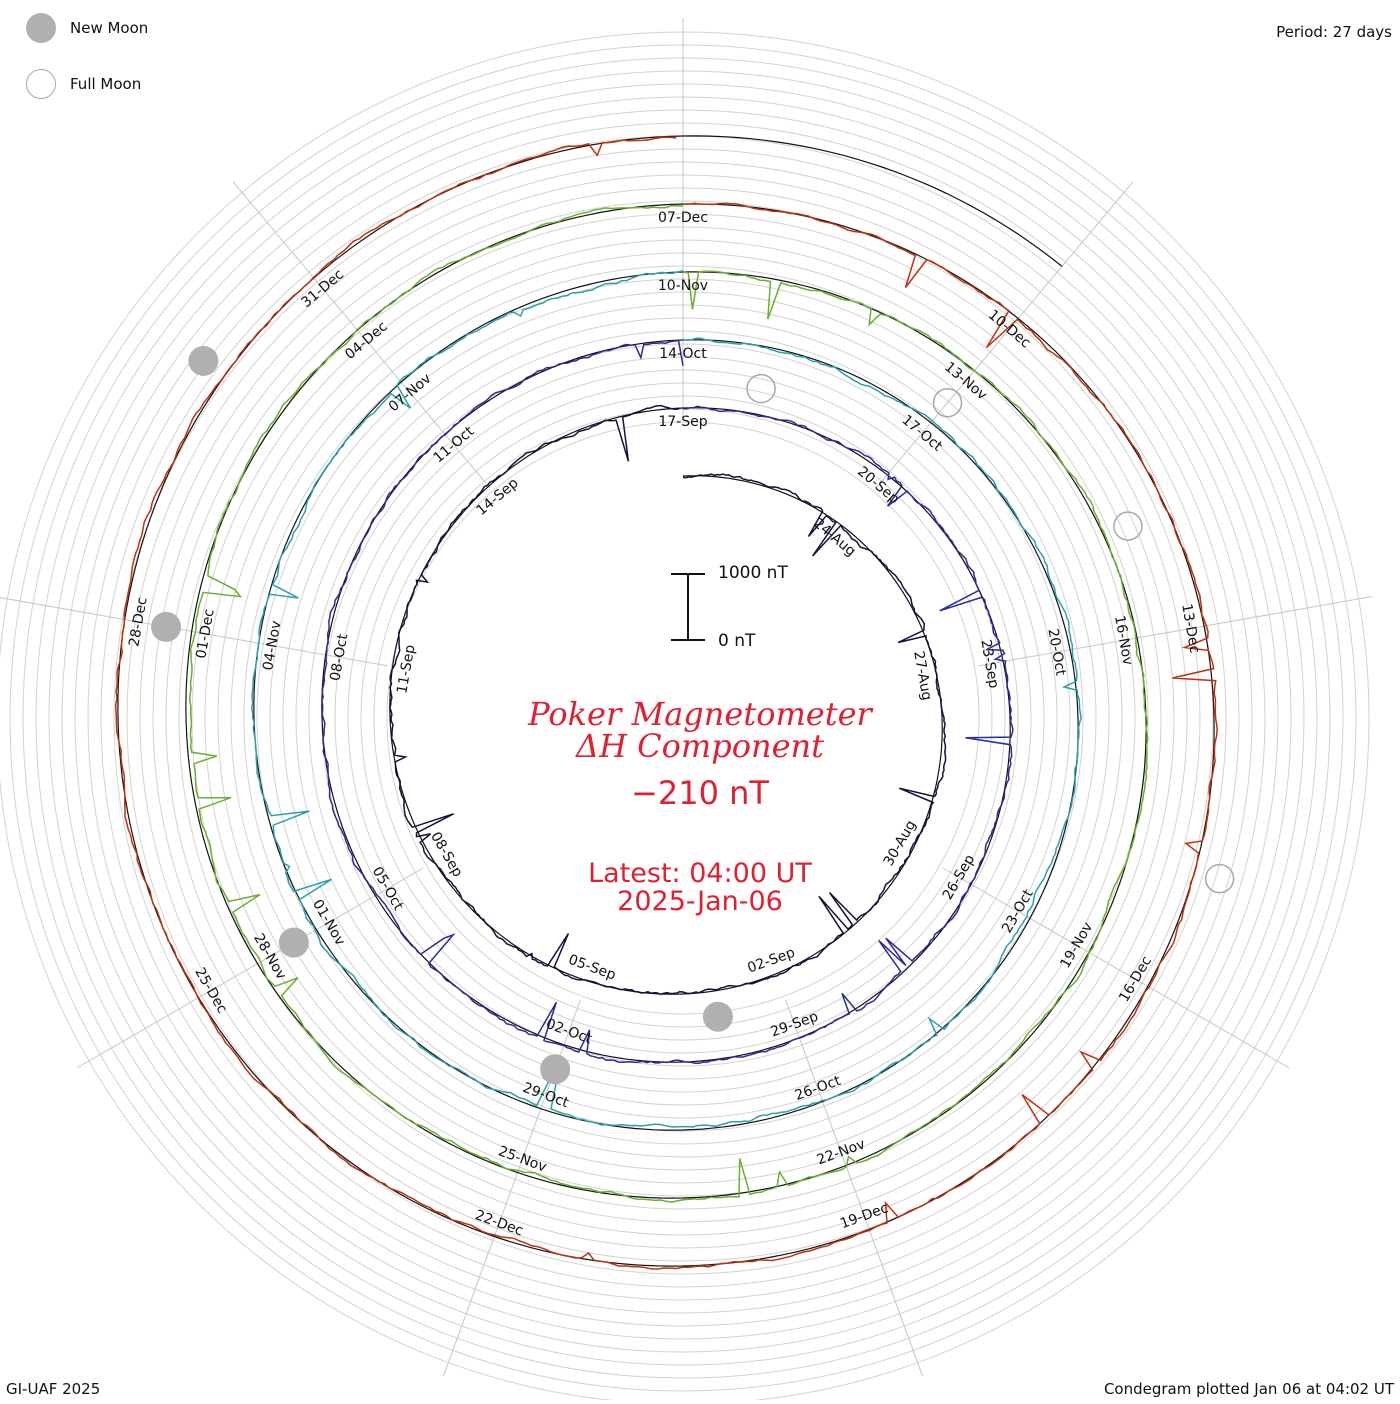 The height and width of the screenshot is (1404, 1400). Describe the element at coordinates (53, 1389) in the screenshot. I see `footer-credit: GI-UAF 2025` at that location.